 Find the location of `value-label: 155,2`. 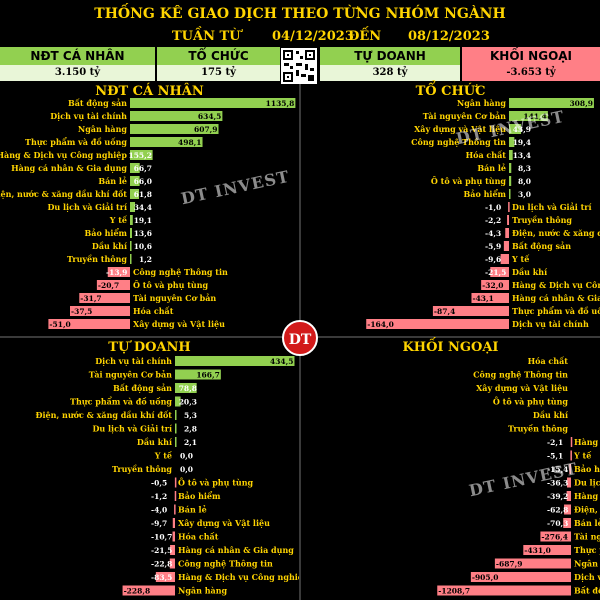

value-label: 155,2 is located at coordinates (141, 155).